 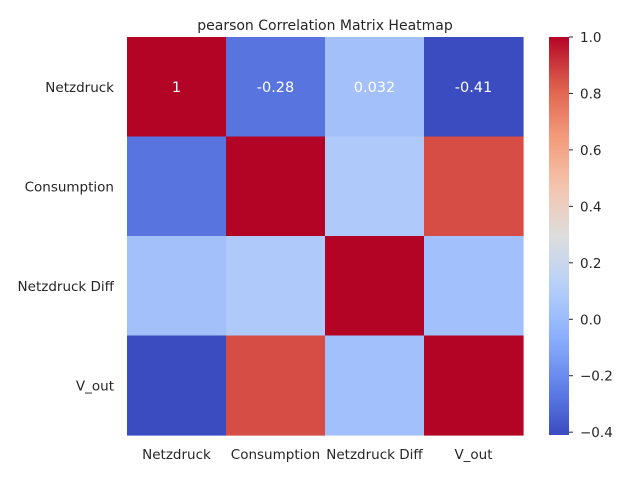 What do you see at coordinates (79, 88) in the screenshot?
I see `y-tick-label: Netzdruck` at bounding box center [79, 88].